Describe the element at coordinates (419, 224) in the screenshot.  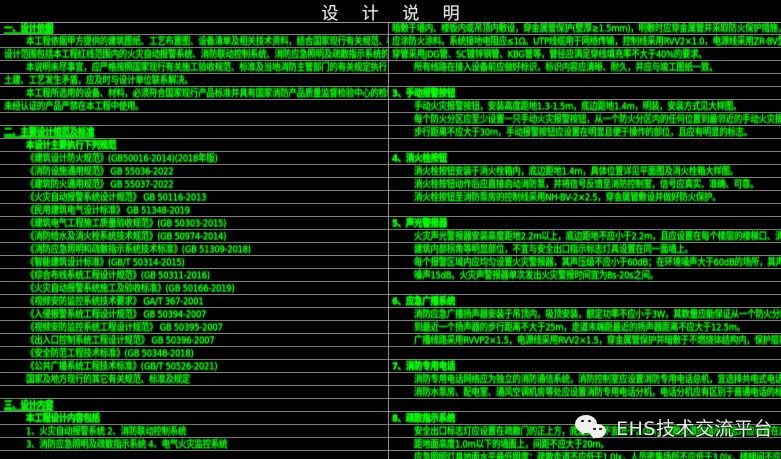
I see `spec-row-text: 5、声光警报器` at that location.